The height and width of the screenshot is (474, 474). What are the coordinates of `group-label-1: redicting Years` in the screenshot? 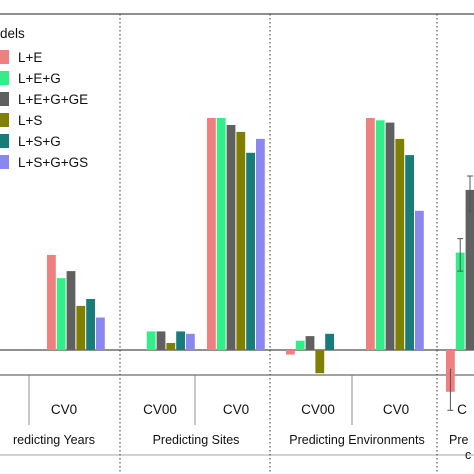 It's located at (54, 440).